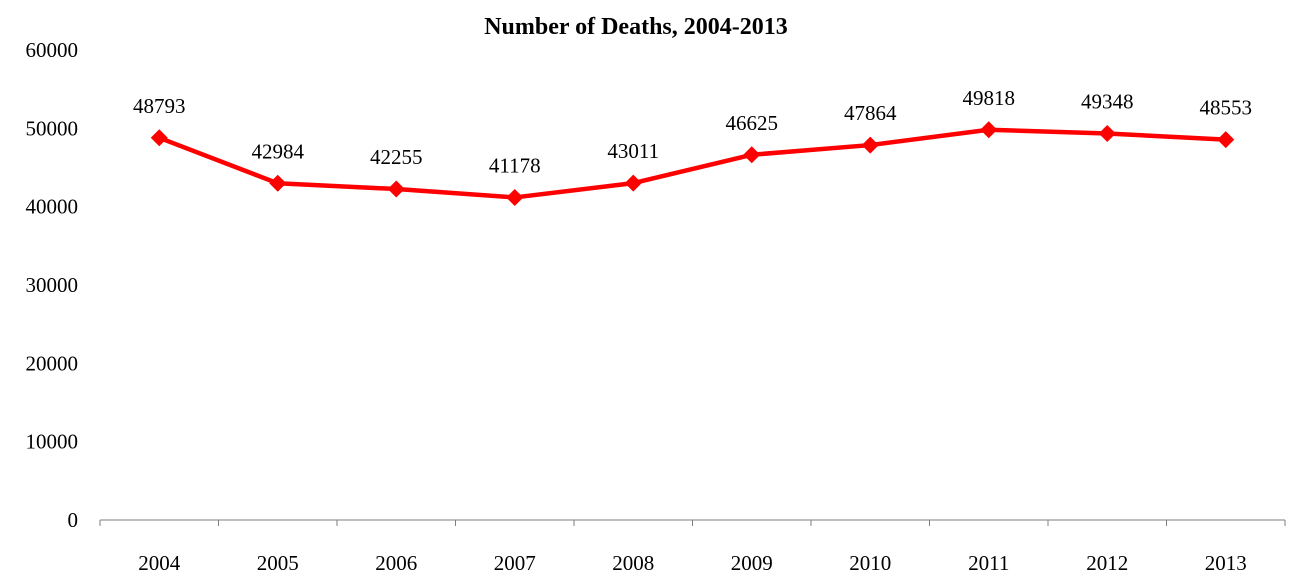 The width and height of the screenshot is (1302, 585). What do you see at coordinates (752, 123) in the screenshot?
I see `data-label: 46625` at bounding box center [752, 123].